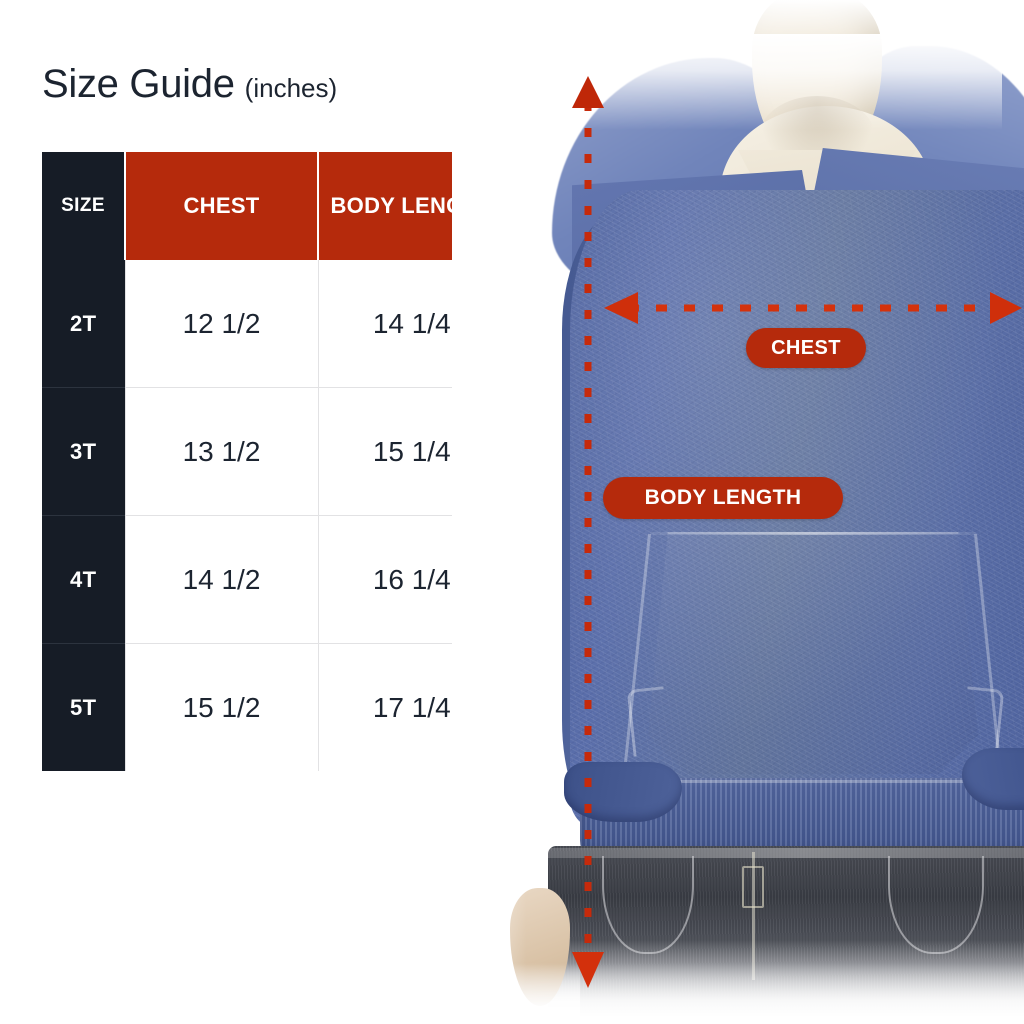  I want to click on top-fade, so click(787, 82).